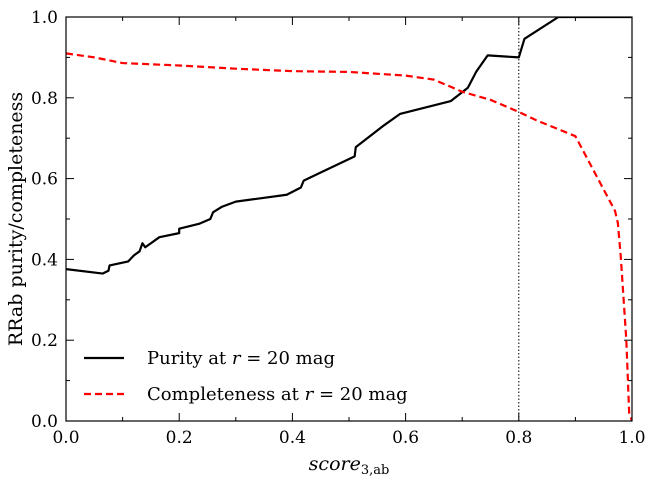 The image size is (649, 483). What do you see at coordinates (241, 358) in the screenshot?
I see `legend-label-purity: Purity at r = 20 mag` at bounding box center [241, 358].